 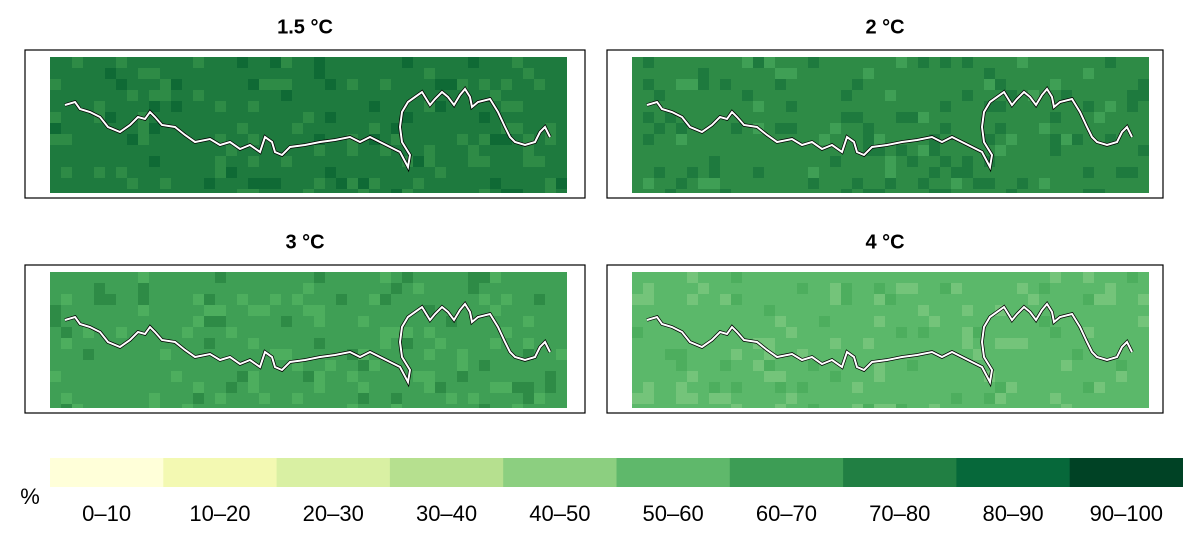 What do you see at coordinates (304, 242) in the screenshot?
I see `panel-title: 3 °C` at bounding box center [304, 242].